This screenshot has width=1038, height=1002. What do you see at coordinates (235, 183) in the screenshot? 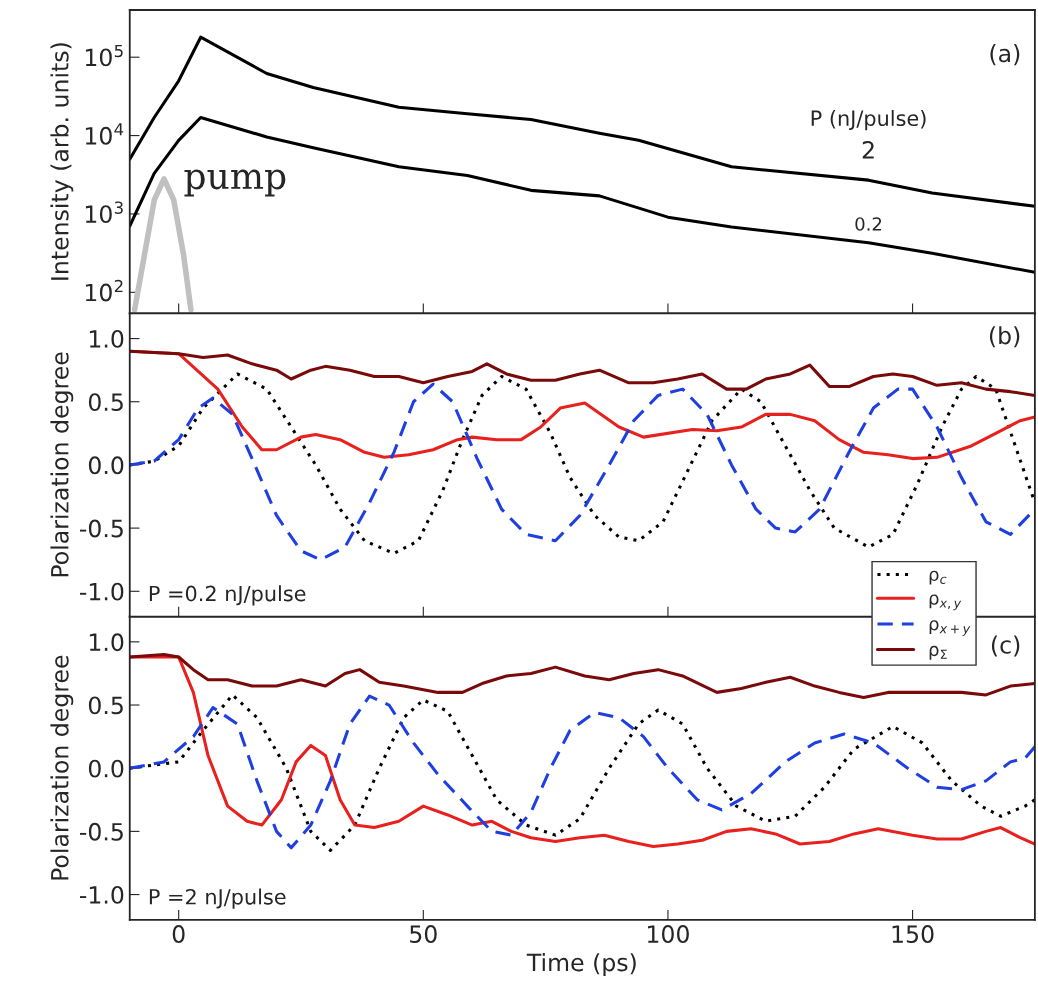
I see `series-label: pump` at bounding box center [235, 183].